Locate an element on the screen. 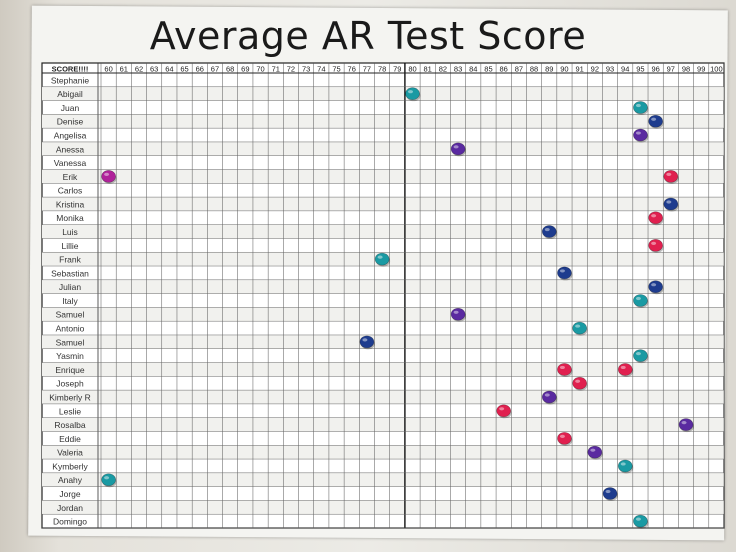  x-tick-label: 70 is located at coordinates (260, 69).